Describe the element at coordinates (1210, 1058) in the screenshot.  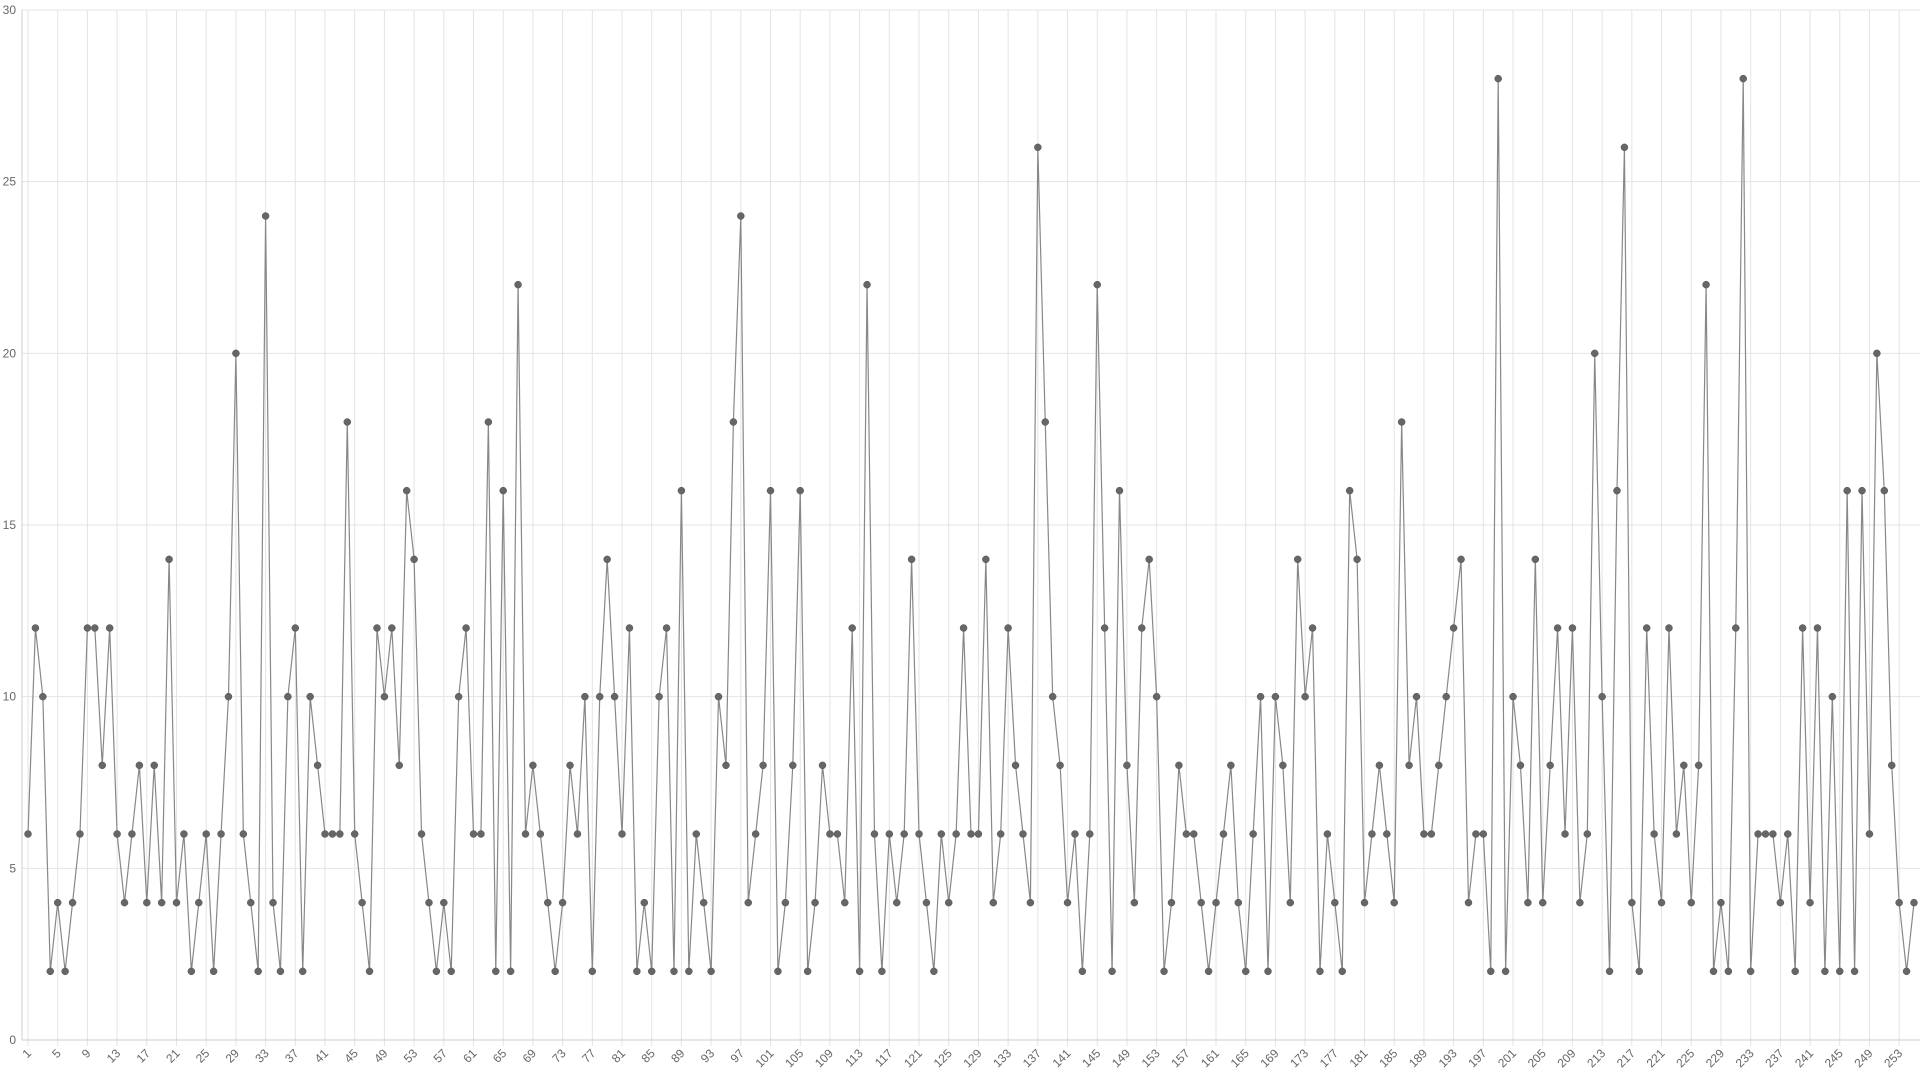
I see `x-tick-label: 161` at that location.